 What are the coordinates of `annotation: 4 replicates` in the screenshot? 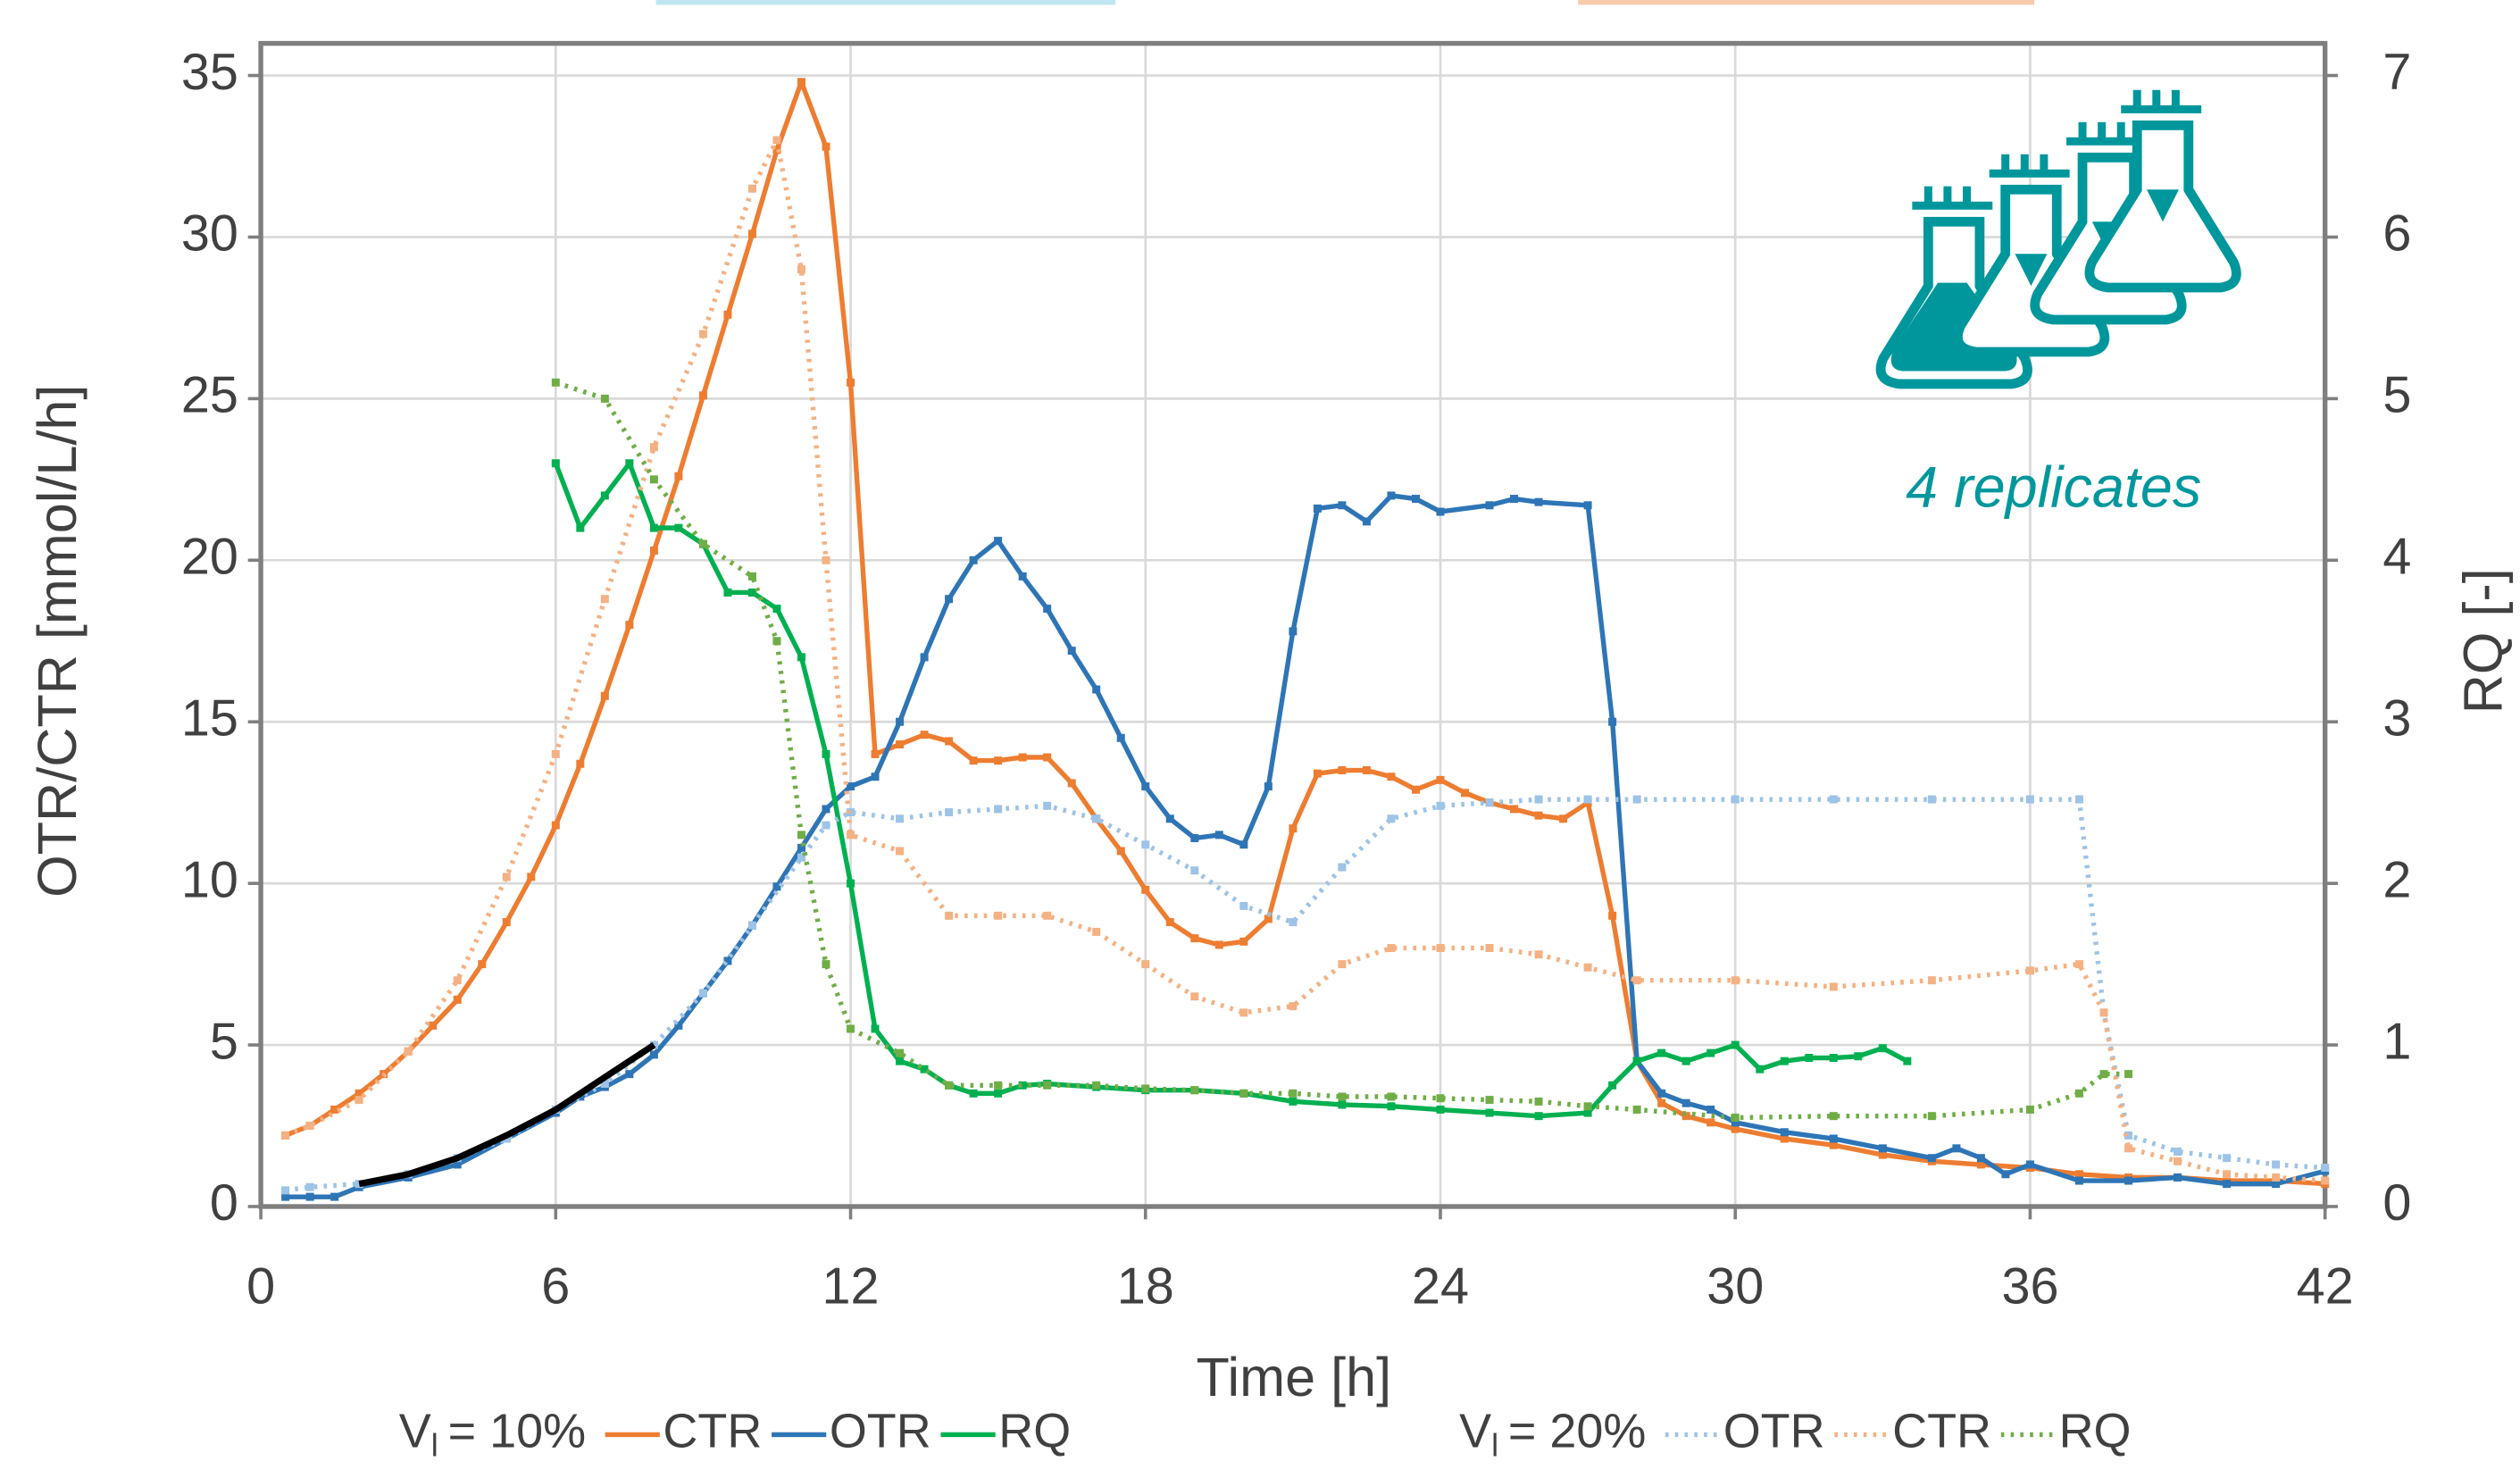 It's located at (2053, 487).